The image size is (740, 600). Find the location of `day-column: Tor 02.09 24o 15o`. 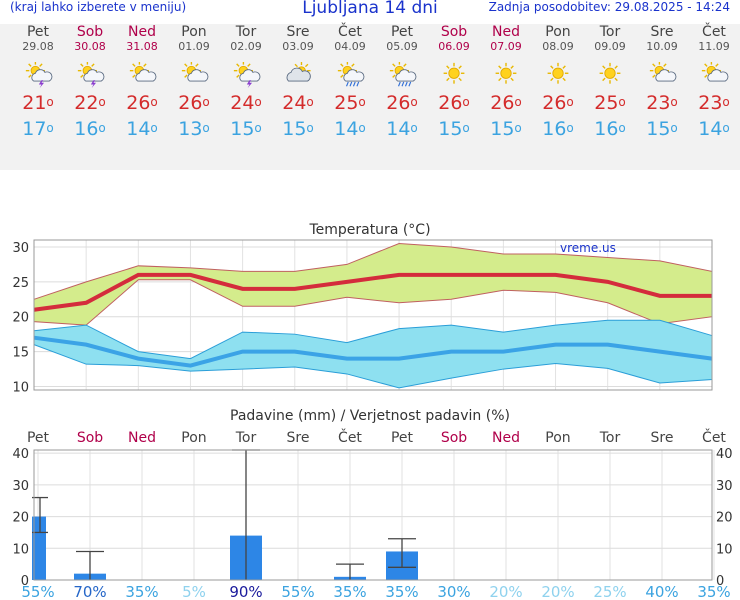

day-column: Tor 02.09 24o 15o is located at coordinates (246, 83).